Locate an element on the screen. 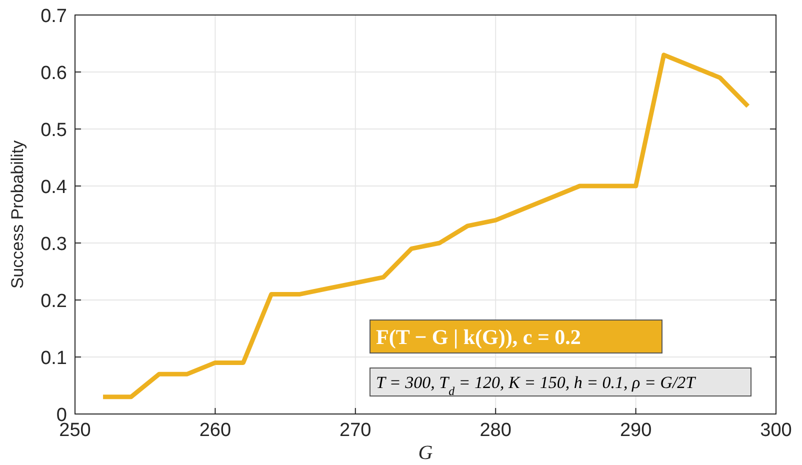  x-tick-label: 300 is located at coordinates (776, 430).